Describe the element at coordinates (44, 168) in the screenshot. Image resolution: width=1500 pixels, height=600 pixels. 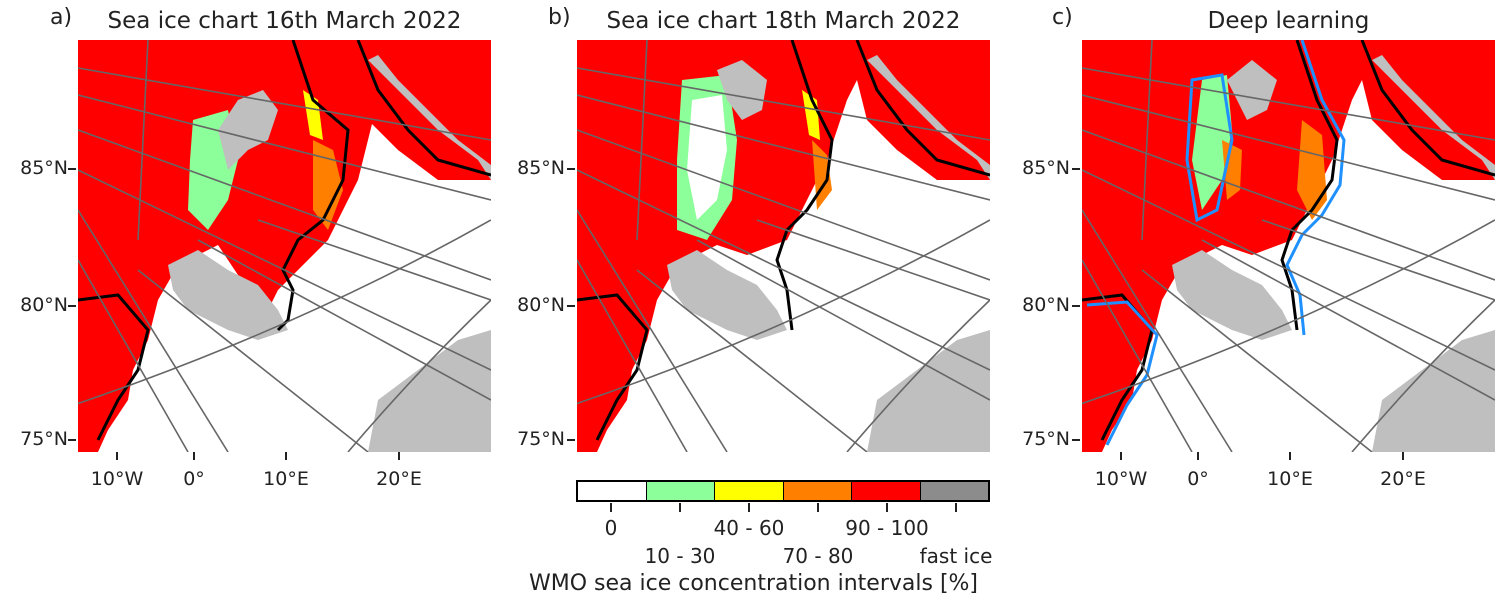
I see `lat-label-85-a: 85°N` at that location.